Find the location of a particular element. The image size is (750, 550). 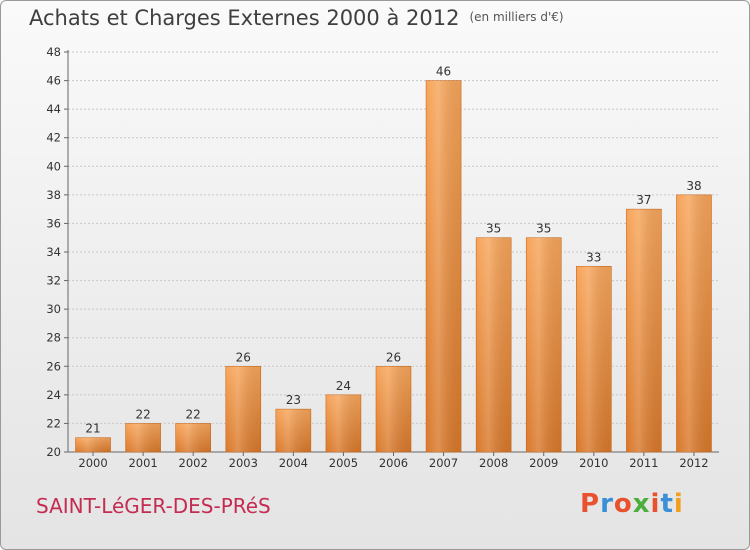

logo-letter: P is located at coordinates (590, 504).